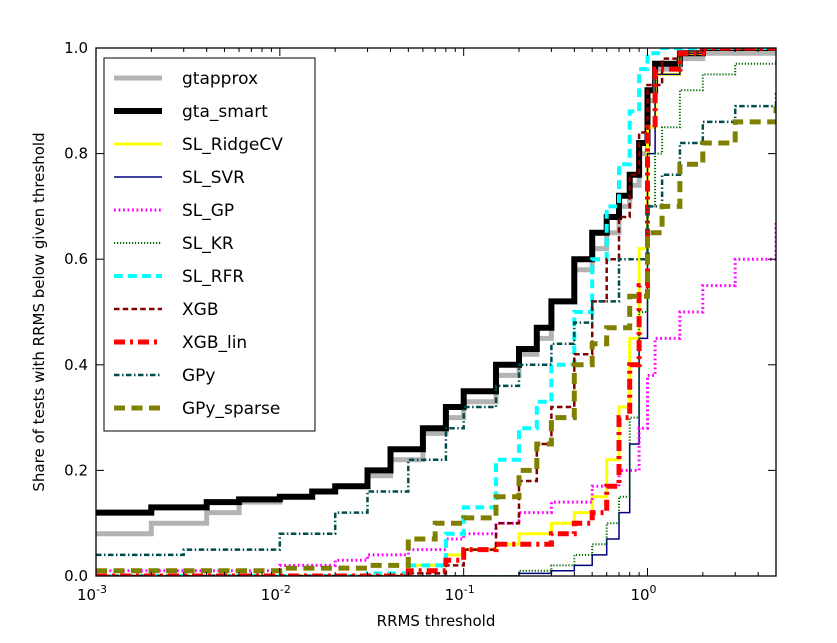 The image size is (837, 643). What do you see at coordinates (208, 211) in the screenshot?
I see `legend-label-sl-gp: SL_GP` at bounding box center [208, 211].